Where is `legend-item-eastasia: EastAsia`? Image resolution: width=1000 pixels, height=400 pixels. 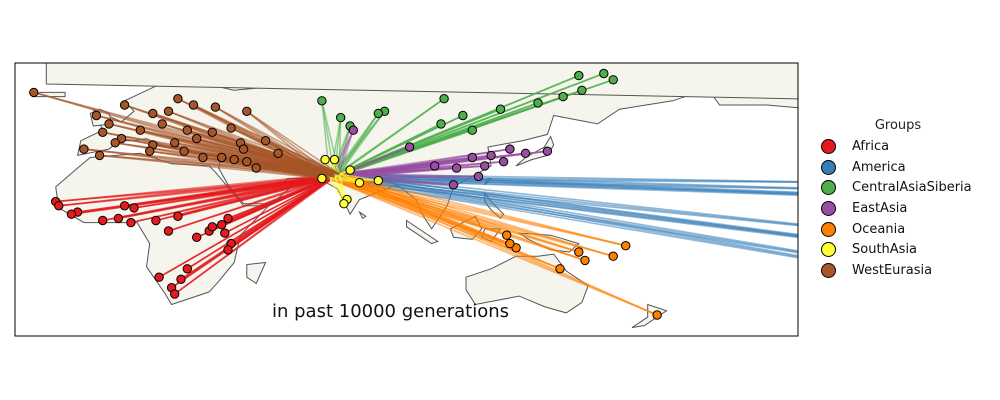
legend-item-eastasia: EastAsia is located at coordinates (905, 208).